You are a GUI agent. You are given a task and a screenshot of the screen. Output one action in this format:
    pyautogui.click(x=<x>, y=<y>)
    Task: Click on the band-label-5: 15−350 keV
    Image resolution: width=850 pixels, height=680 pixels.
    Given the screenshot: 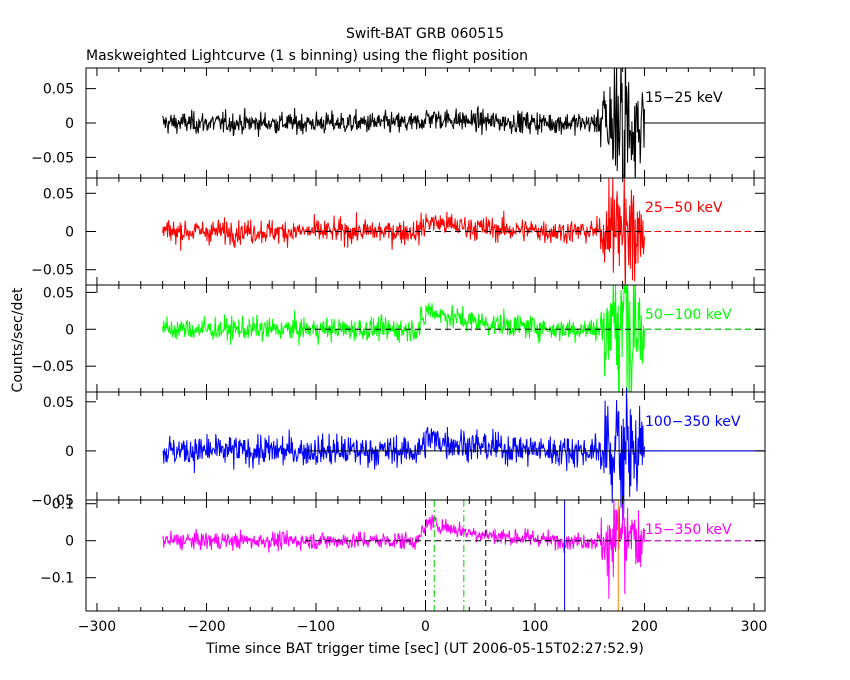 What is the action you would take?
    pyautogui.click(x=688, y=530)
    